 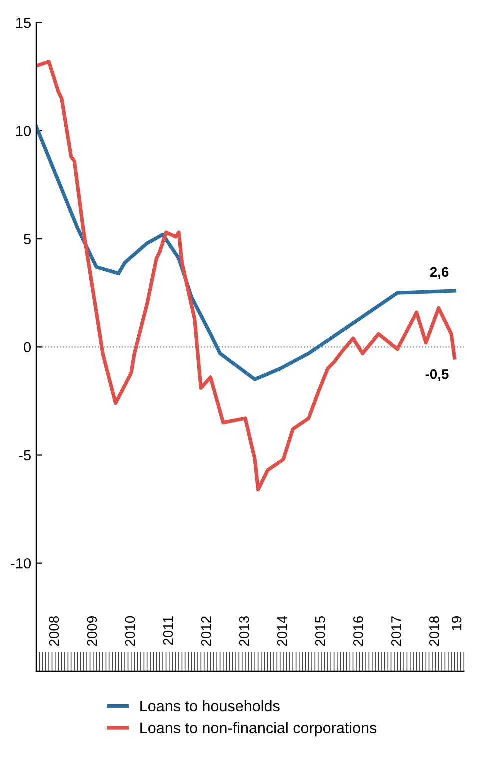 What do you see at coordinates (168, 631) in the screenshot?
I see `x-tick-label: 2011` at bounding box center [168, 631].